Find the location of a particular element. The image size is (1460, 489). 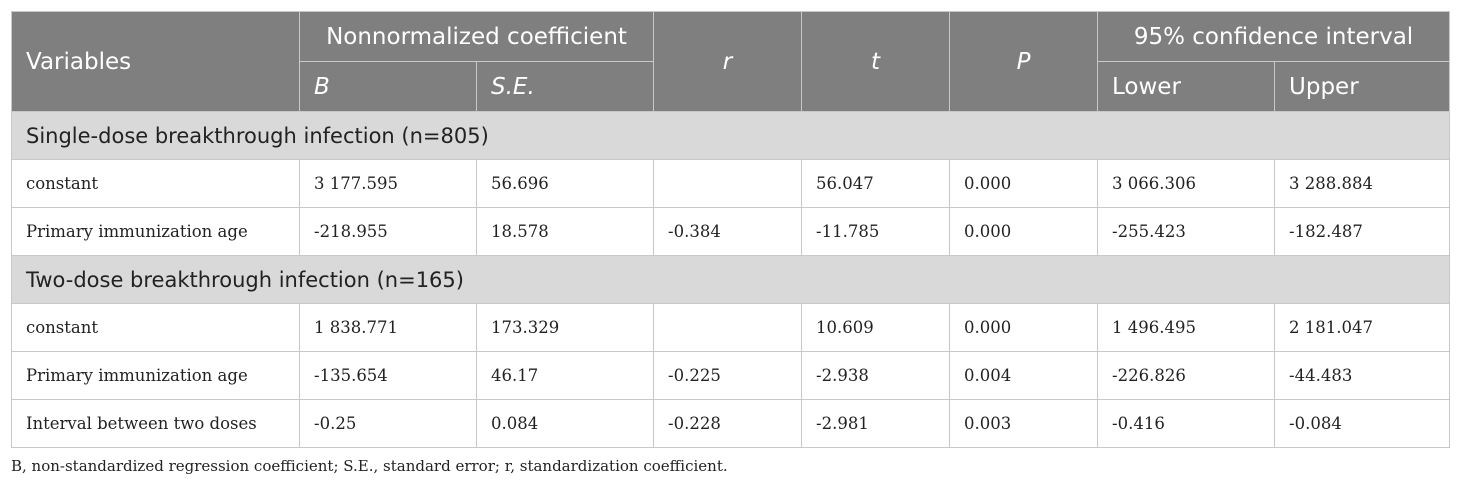

header-r: r is located at coordinates (728, 61).